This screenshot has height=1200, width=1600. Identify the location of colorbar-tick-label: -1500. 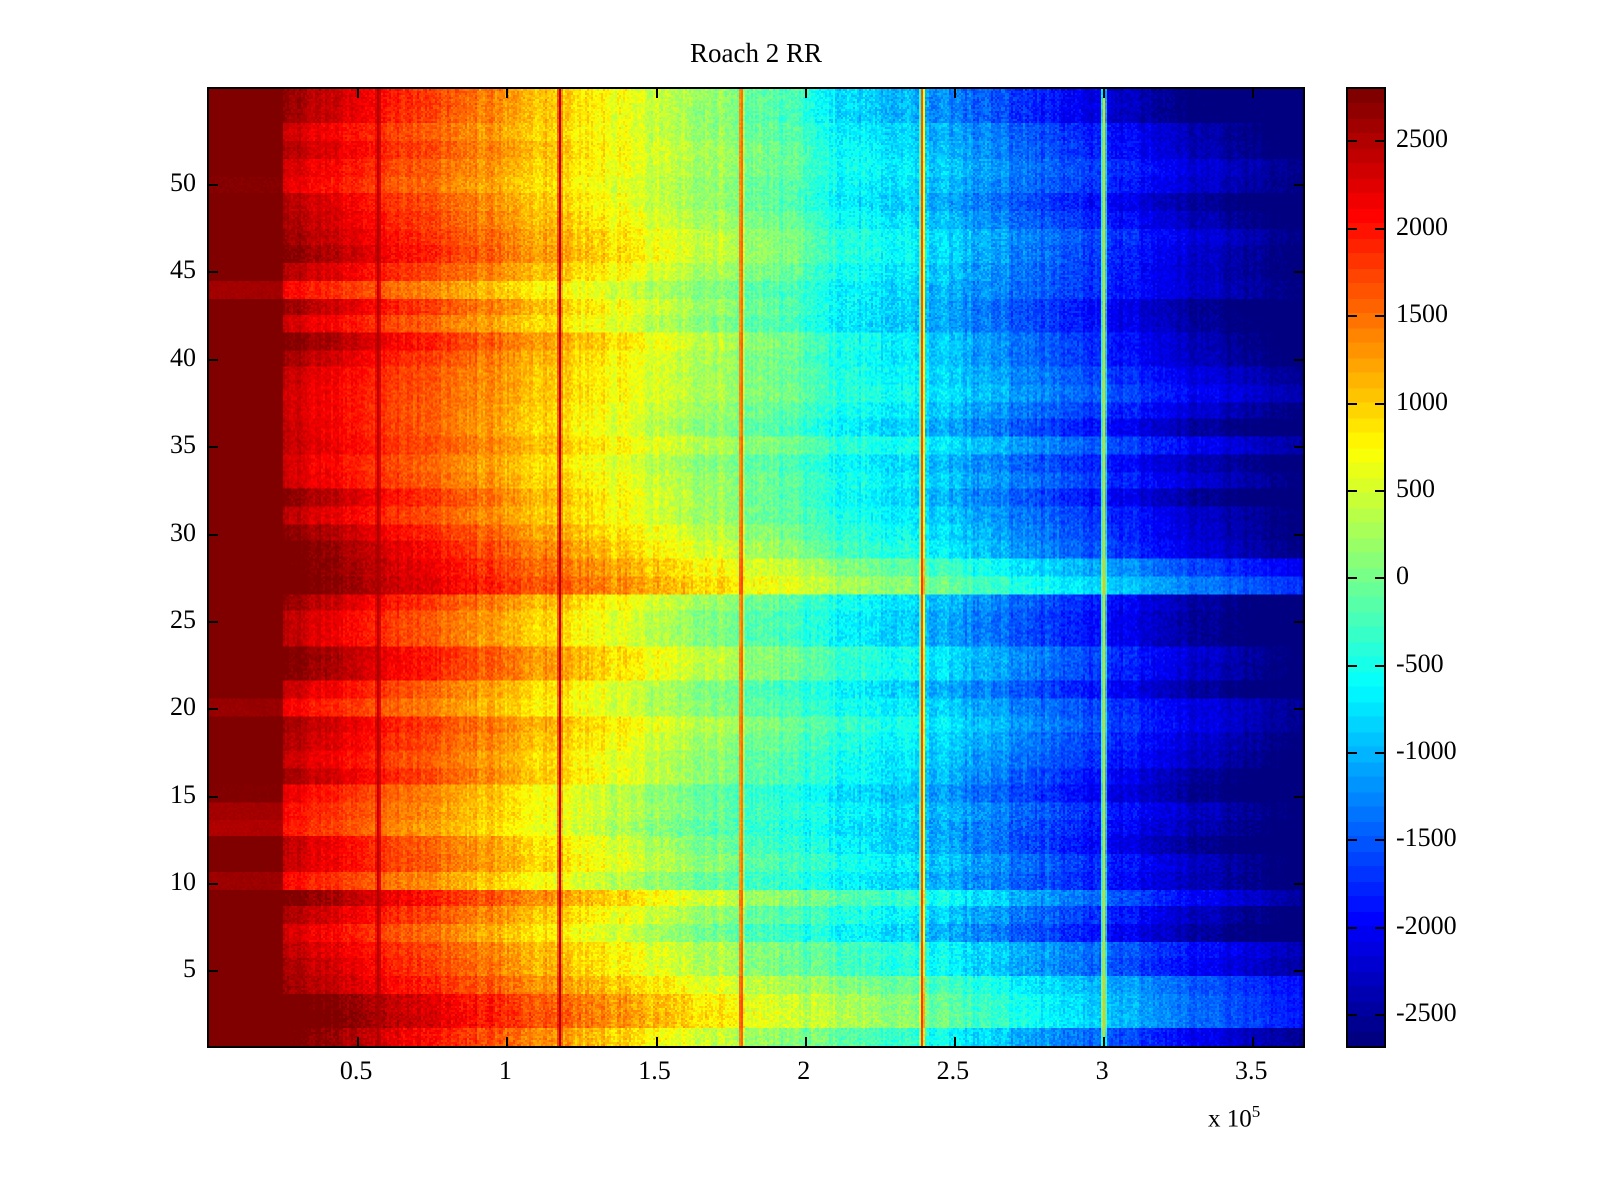
(1426, 838).